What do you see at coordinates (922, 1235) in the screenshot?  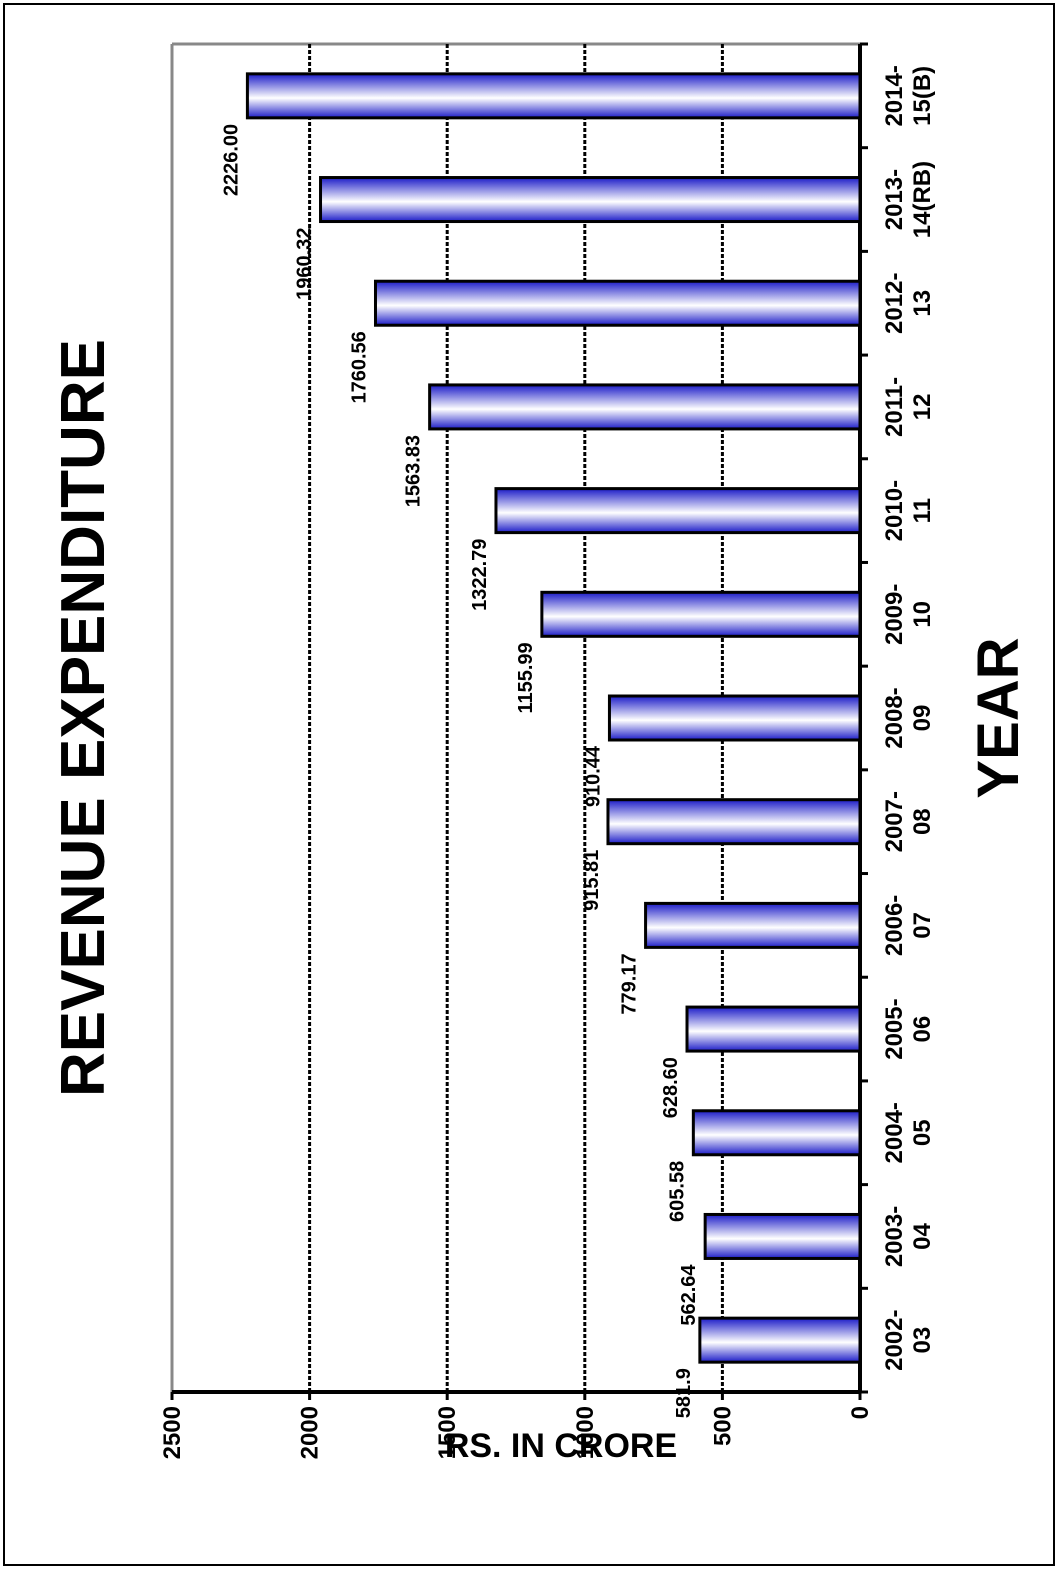 I see `x-tick-label-suffix: 04` at bounding box center [922, 1235].